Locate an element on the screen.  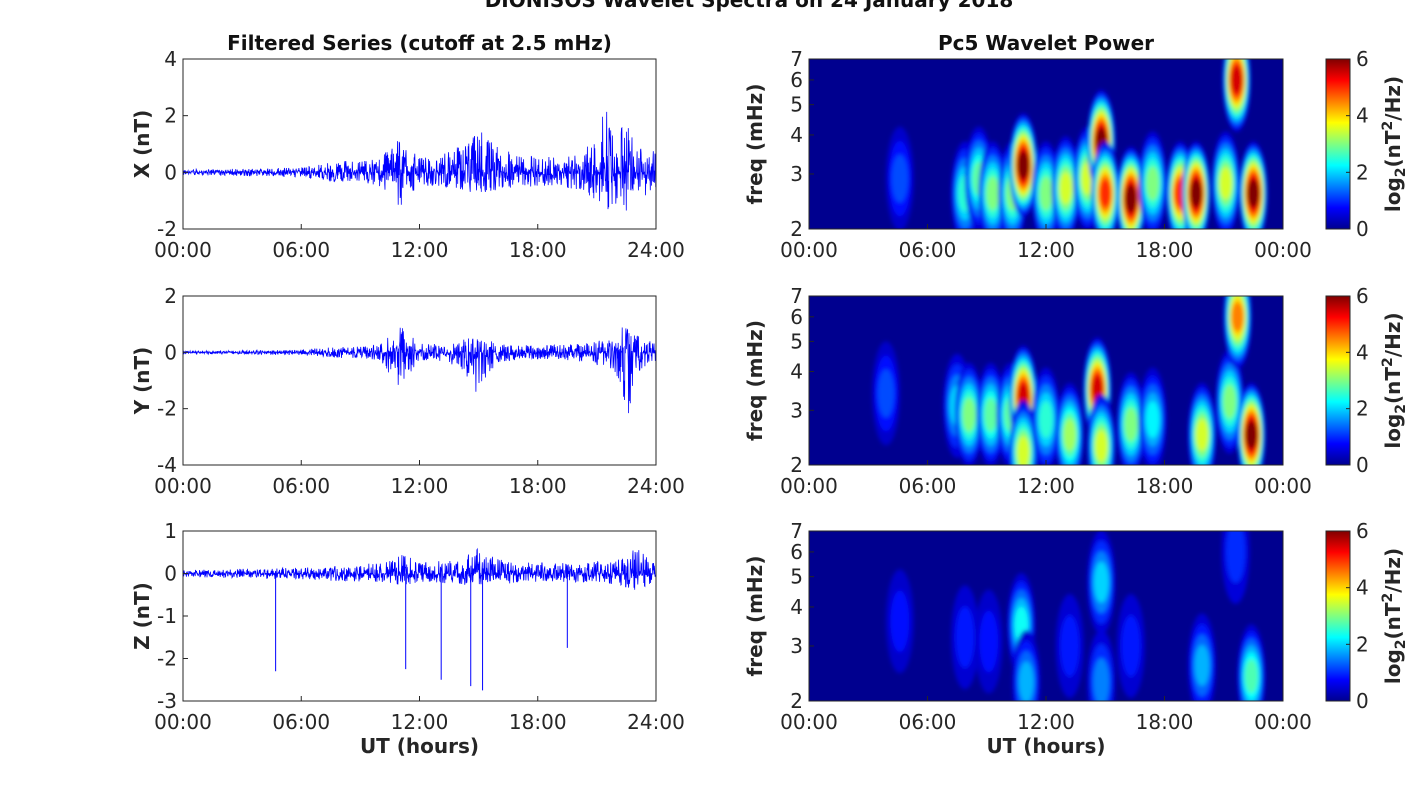
timeseries-panel-1: 2 0 -2 -400:00 06:00 12:00 18:00 24:00 Y (nT) is located at coordinates (407, 391).